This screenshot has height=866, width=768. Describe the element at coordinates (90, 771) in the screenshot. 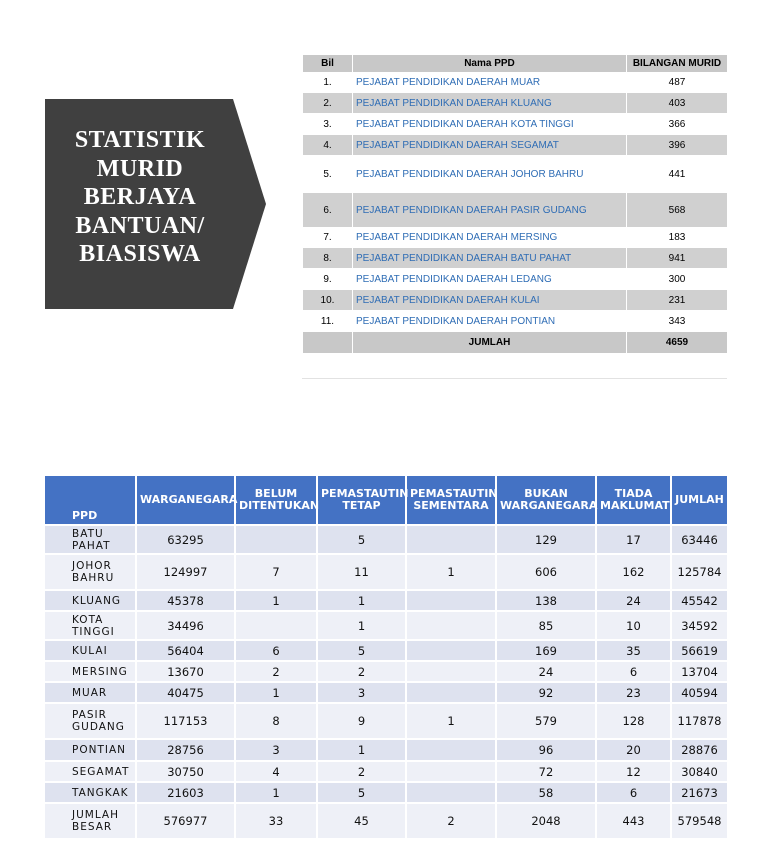

I see `ppd-cell: SEGAMAT` at that location.